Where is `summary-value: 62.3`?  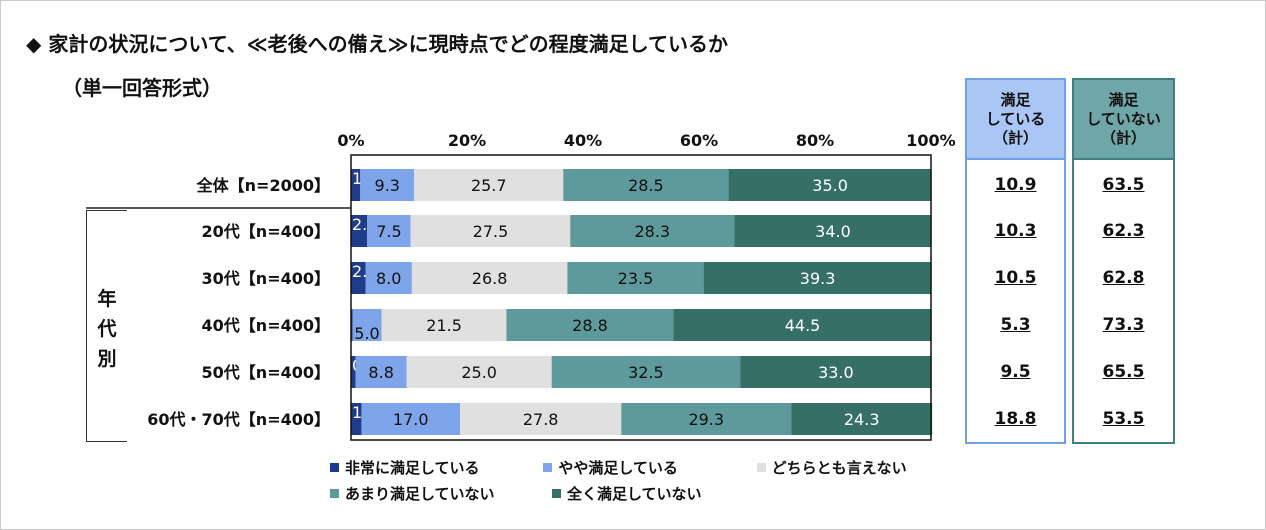
summary-value: 62.3 is located at coordinates (1123, 231).